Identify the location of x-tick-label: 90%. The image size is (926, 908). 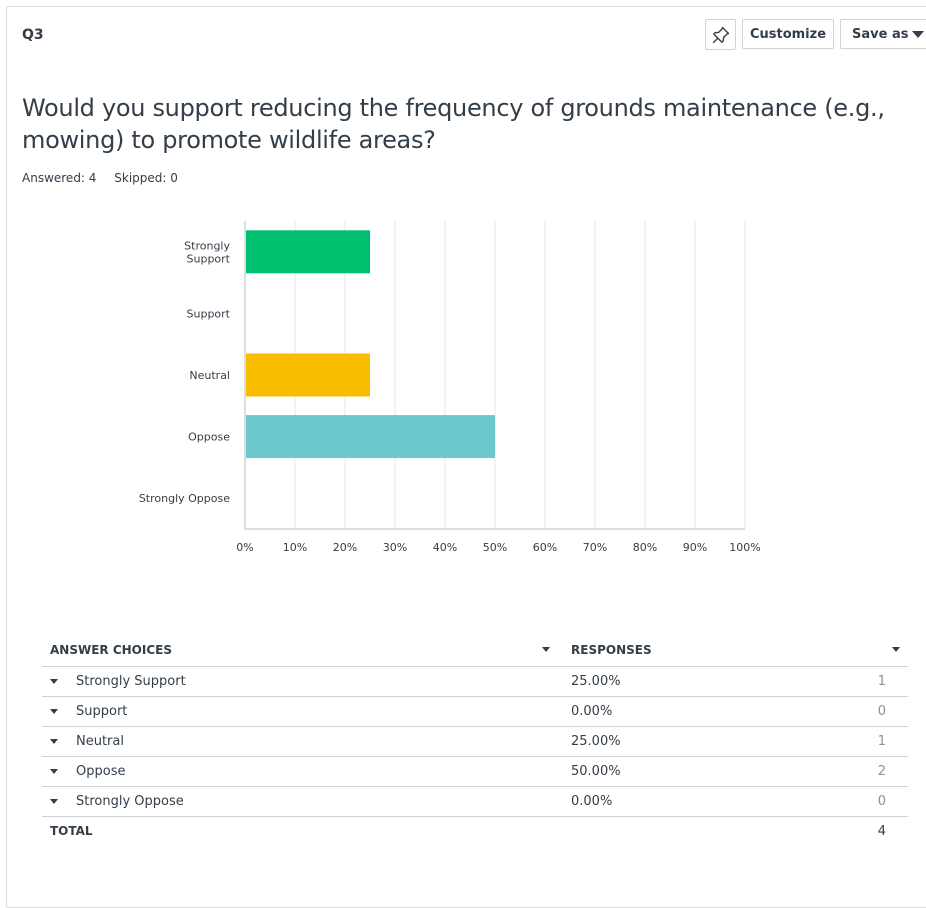
(695, 547).